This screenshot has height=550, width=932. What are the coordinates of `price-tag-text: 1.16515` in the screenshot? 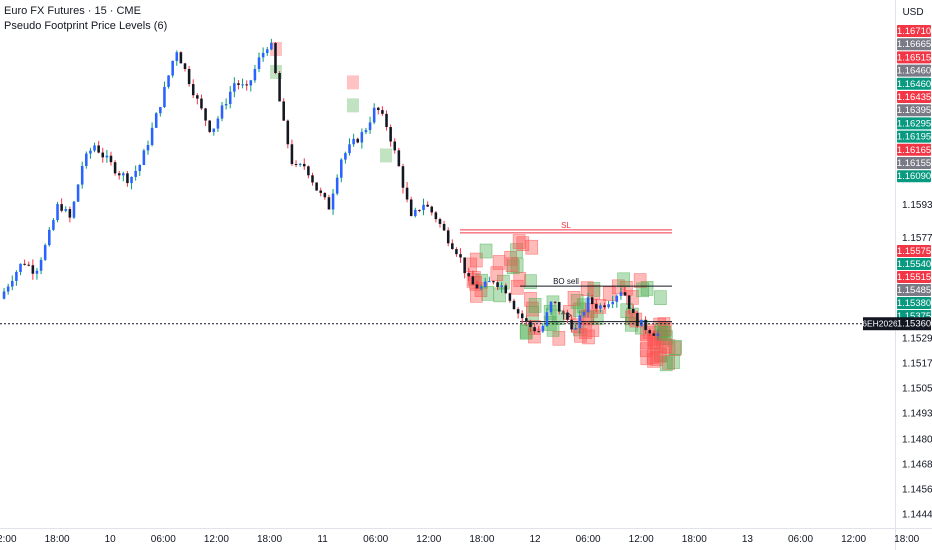 It's located at (914, 57).